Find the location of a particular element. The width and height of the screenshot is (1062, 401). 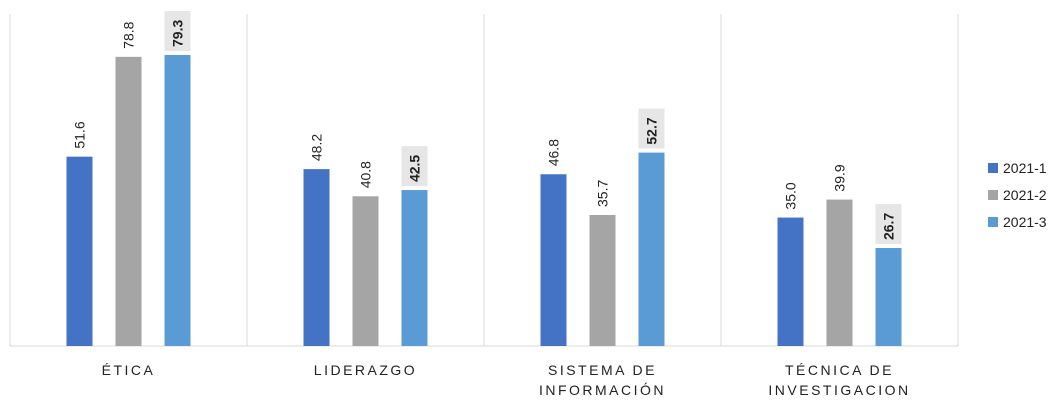

data-label: 26.7 is located at coordinates (889, 226).